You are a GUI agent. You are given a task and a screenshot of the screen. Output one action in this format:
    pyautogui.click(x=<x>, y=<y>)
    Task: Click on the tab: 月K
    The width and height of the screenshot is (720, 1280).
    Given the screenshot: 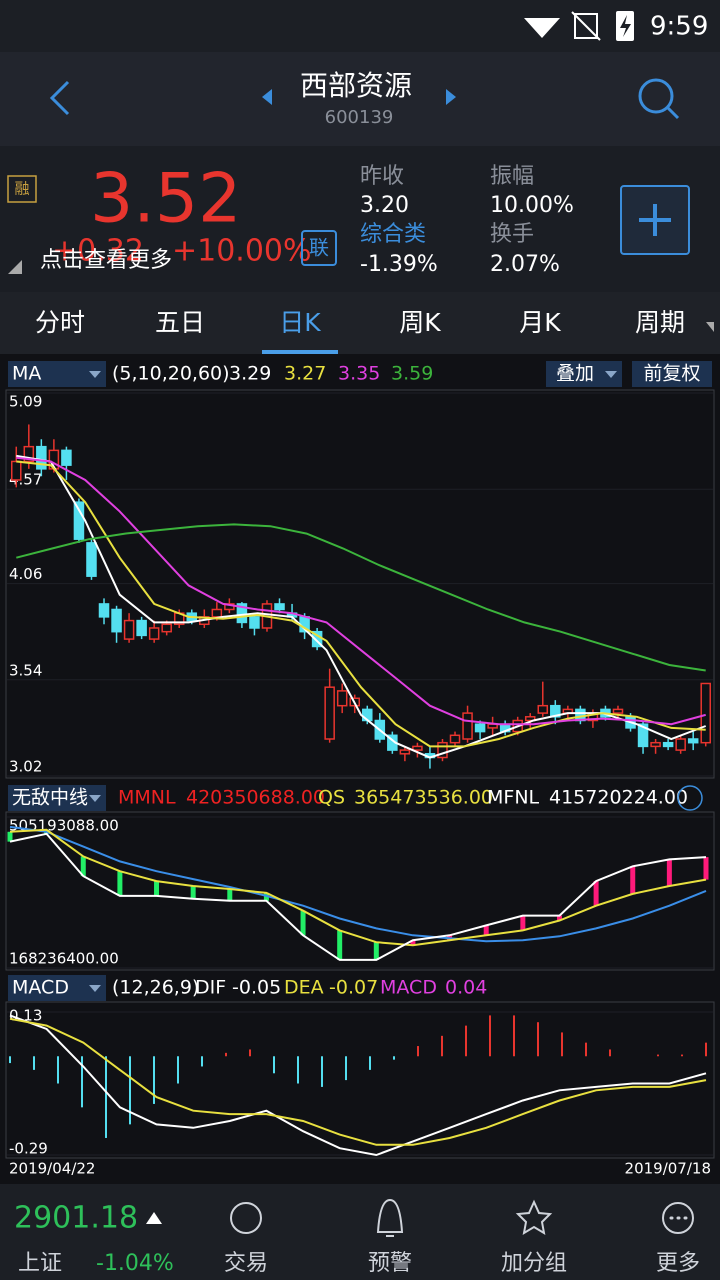 What is the action you would take?
    pyautogui.click(x=540, y=322)
    